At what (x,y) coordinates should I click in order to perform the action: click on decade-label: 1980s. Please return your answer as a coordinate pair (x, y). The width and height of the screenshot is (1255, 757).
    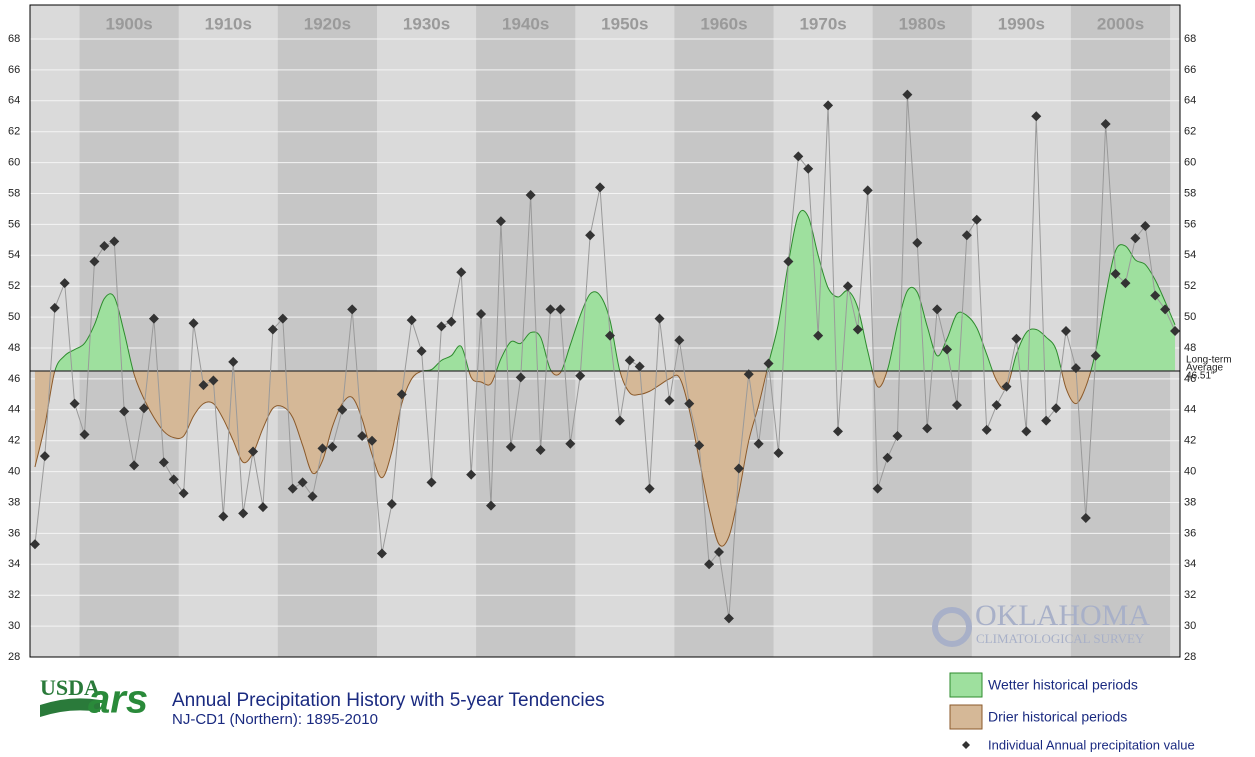
    Looking at the image, I should click on (922, 23).